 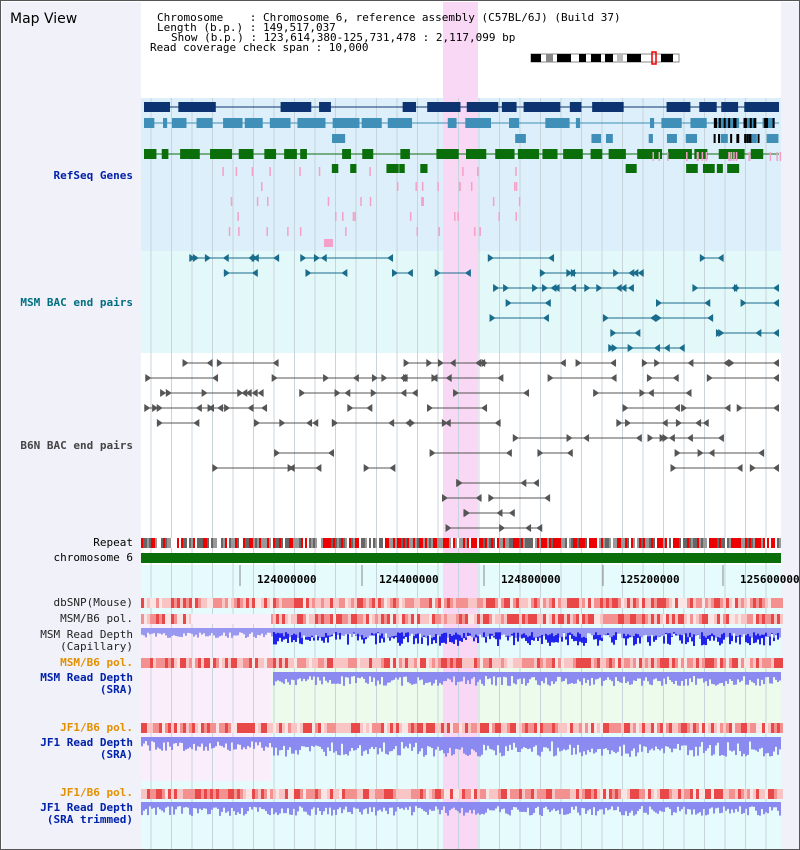 I want to click on track-label-jf1-read-depth-trim-1: JF1 Read Depth, so click(x=86, y=807).